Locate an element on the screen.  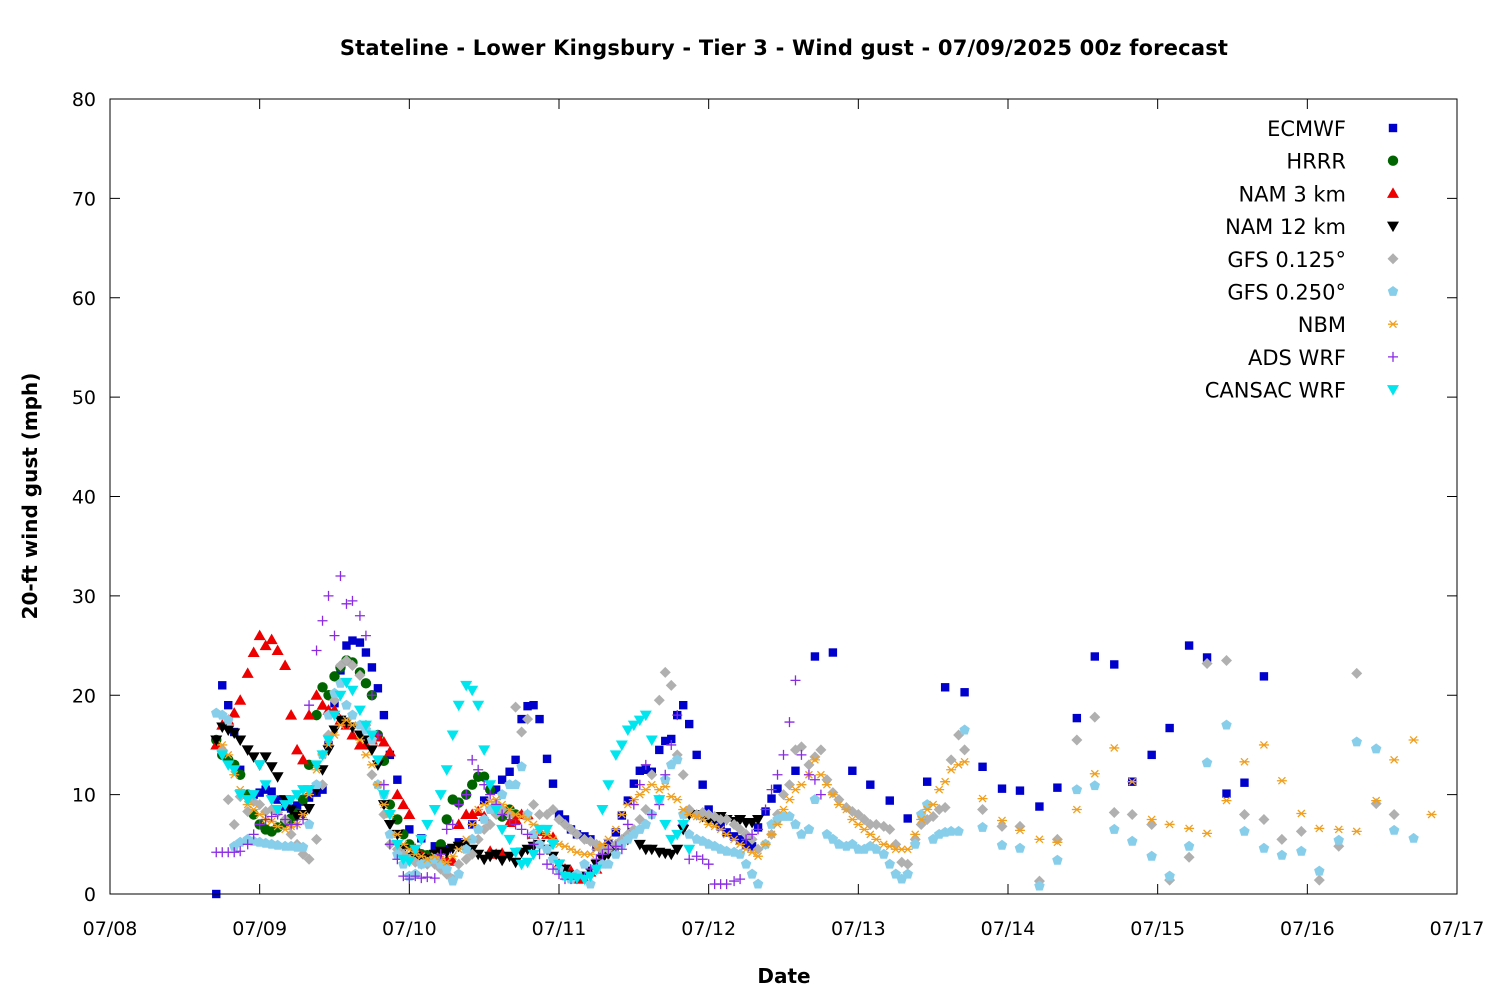
x-tick-label: 07/13 is located at coordinates (858, 929).